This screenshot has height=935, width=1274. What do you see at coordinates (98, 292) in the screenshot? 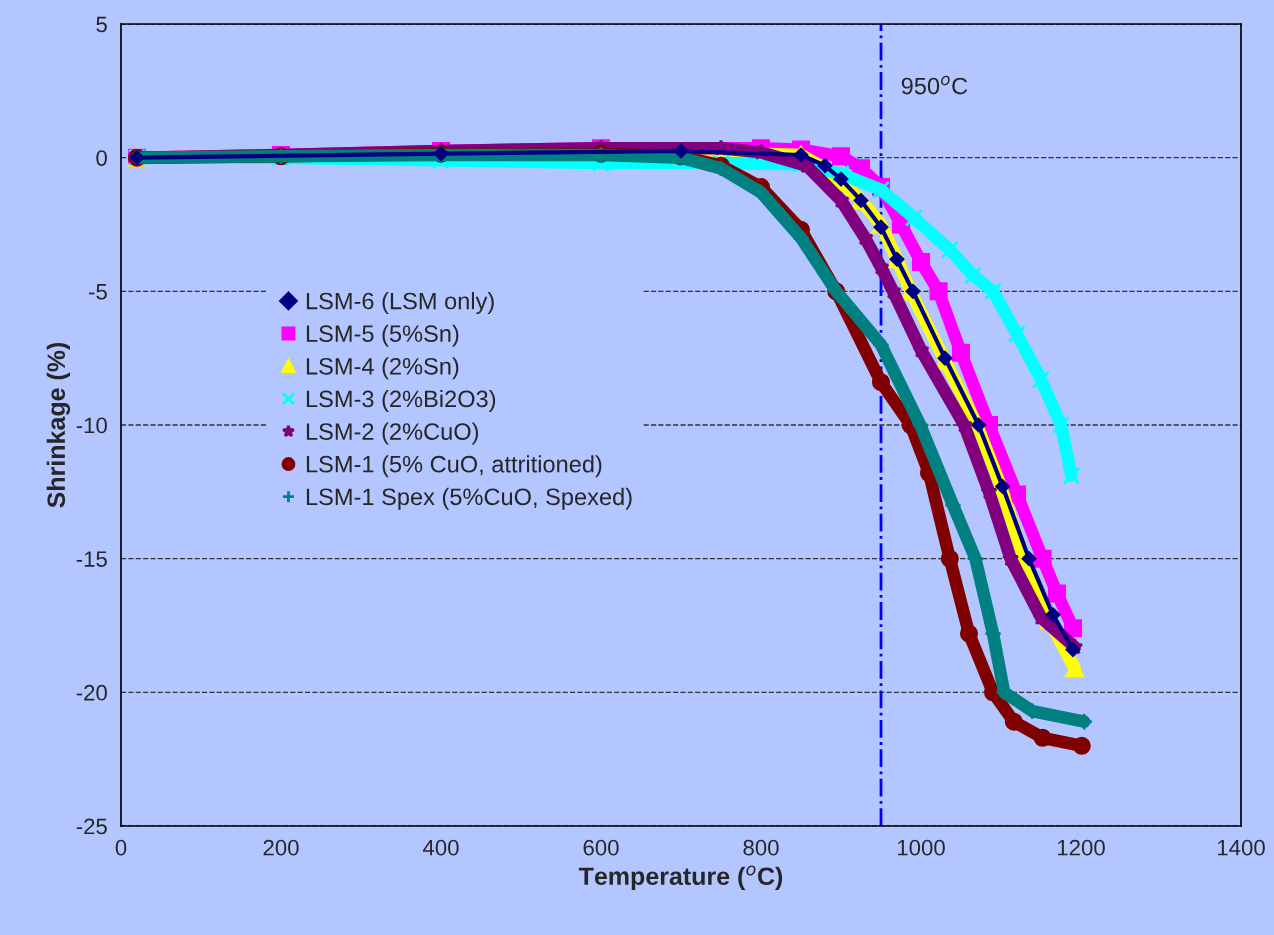
I see `y-tick-label: -5` at bounding box center [98, 292].